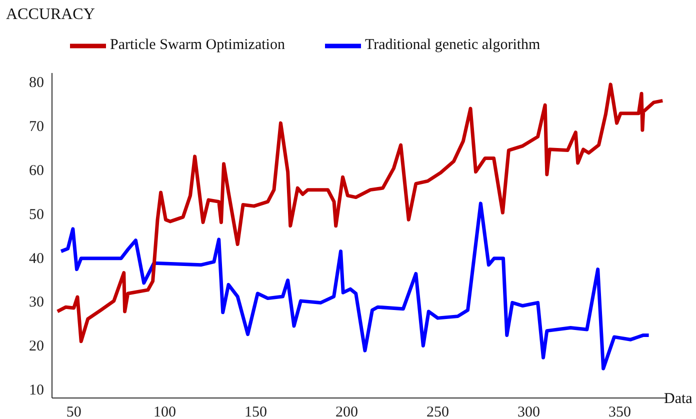 The image size is (696, 419). Describe the element at coordinates (437, 411) in the screenshot. I see `x-tick-label: 250` at that location.